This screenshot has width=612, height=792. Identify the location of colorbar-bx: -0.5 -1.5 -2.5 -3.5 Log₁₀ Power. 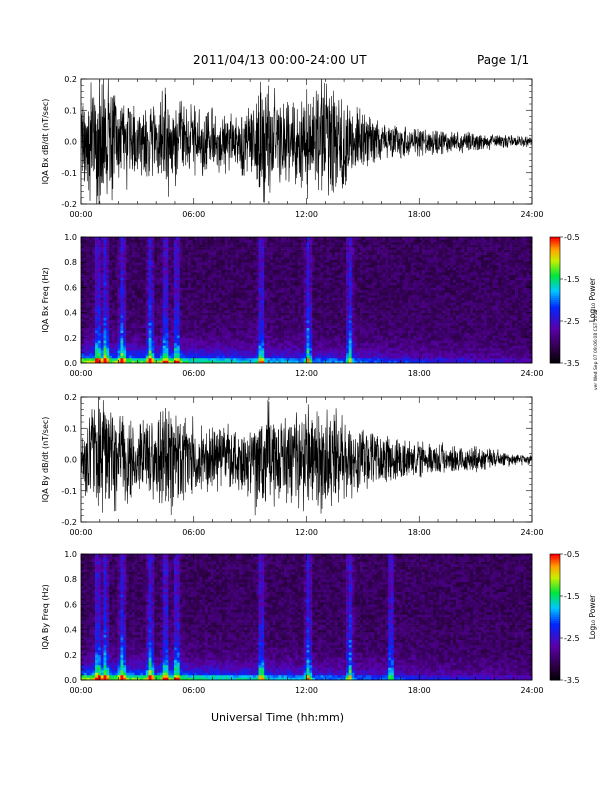
(573, 300).